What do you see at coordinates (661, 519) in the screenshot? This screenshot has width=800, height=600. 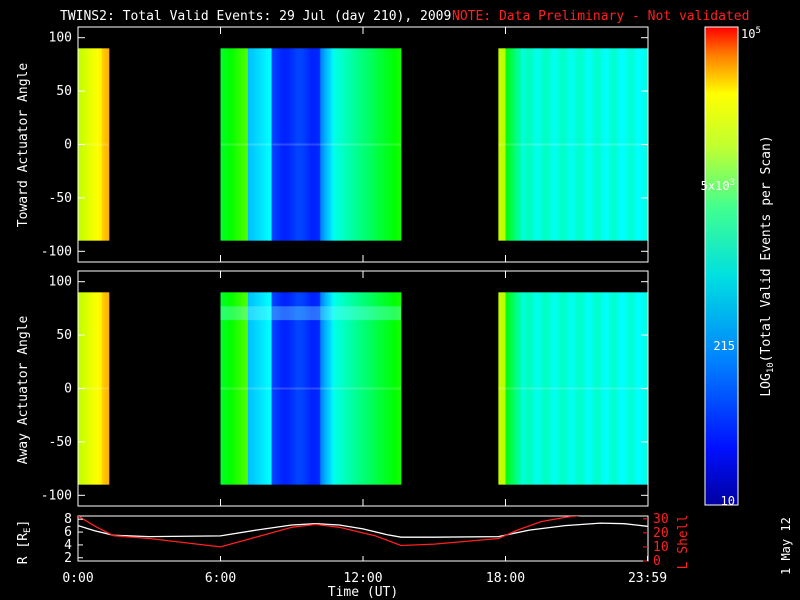 I see `lshell-tick-label: 30` at bounding box center [661, 519].